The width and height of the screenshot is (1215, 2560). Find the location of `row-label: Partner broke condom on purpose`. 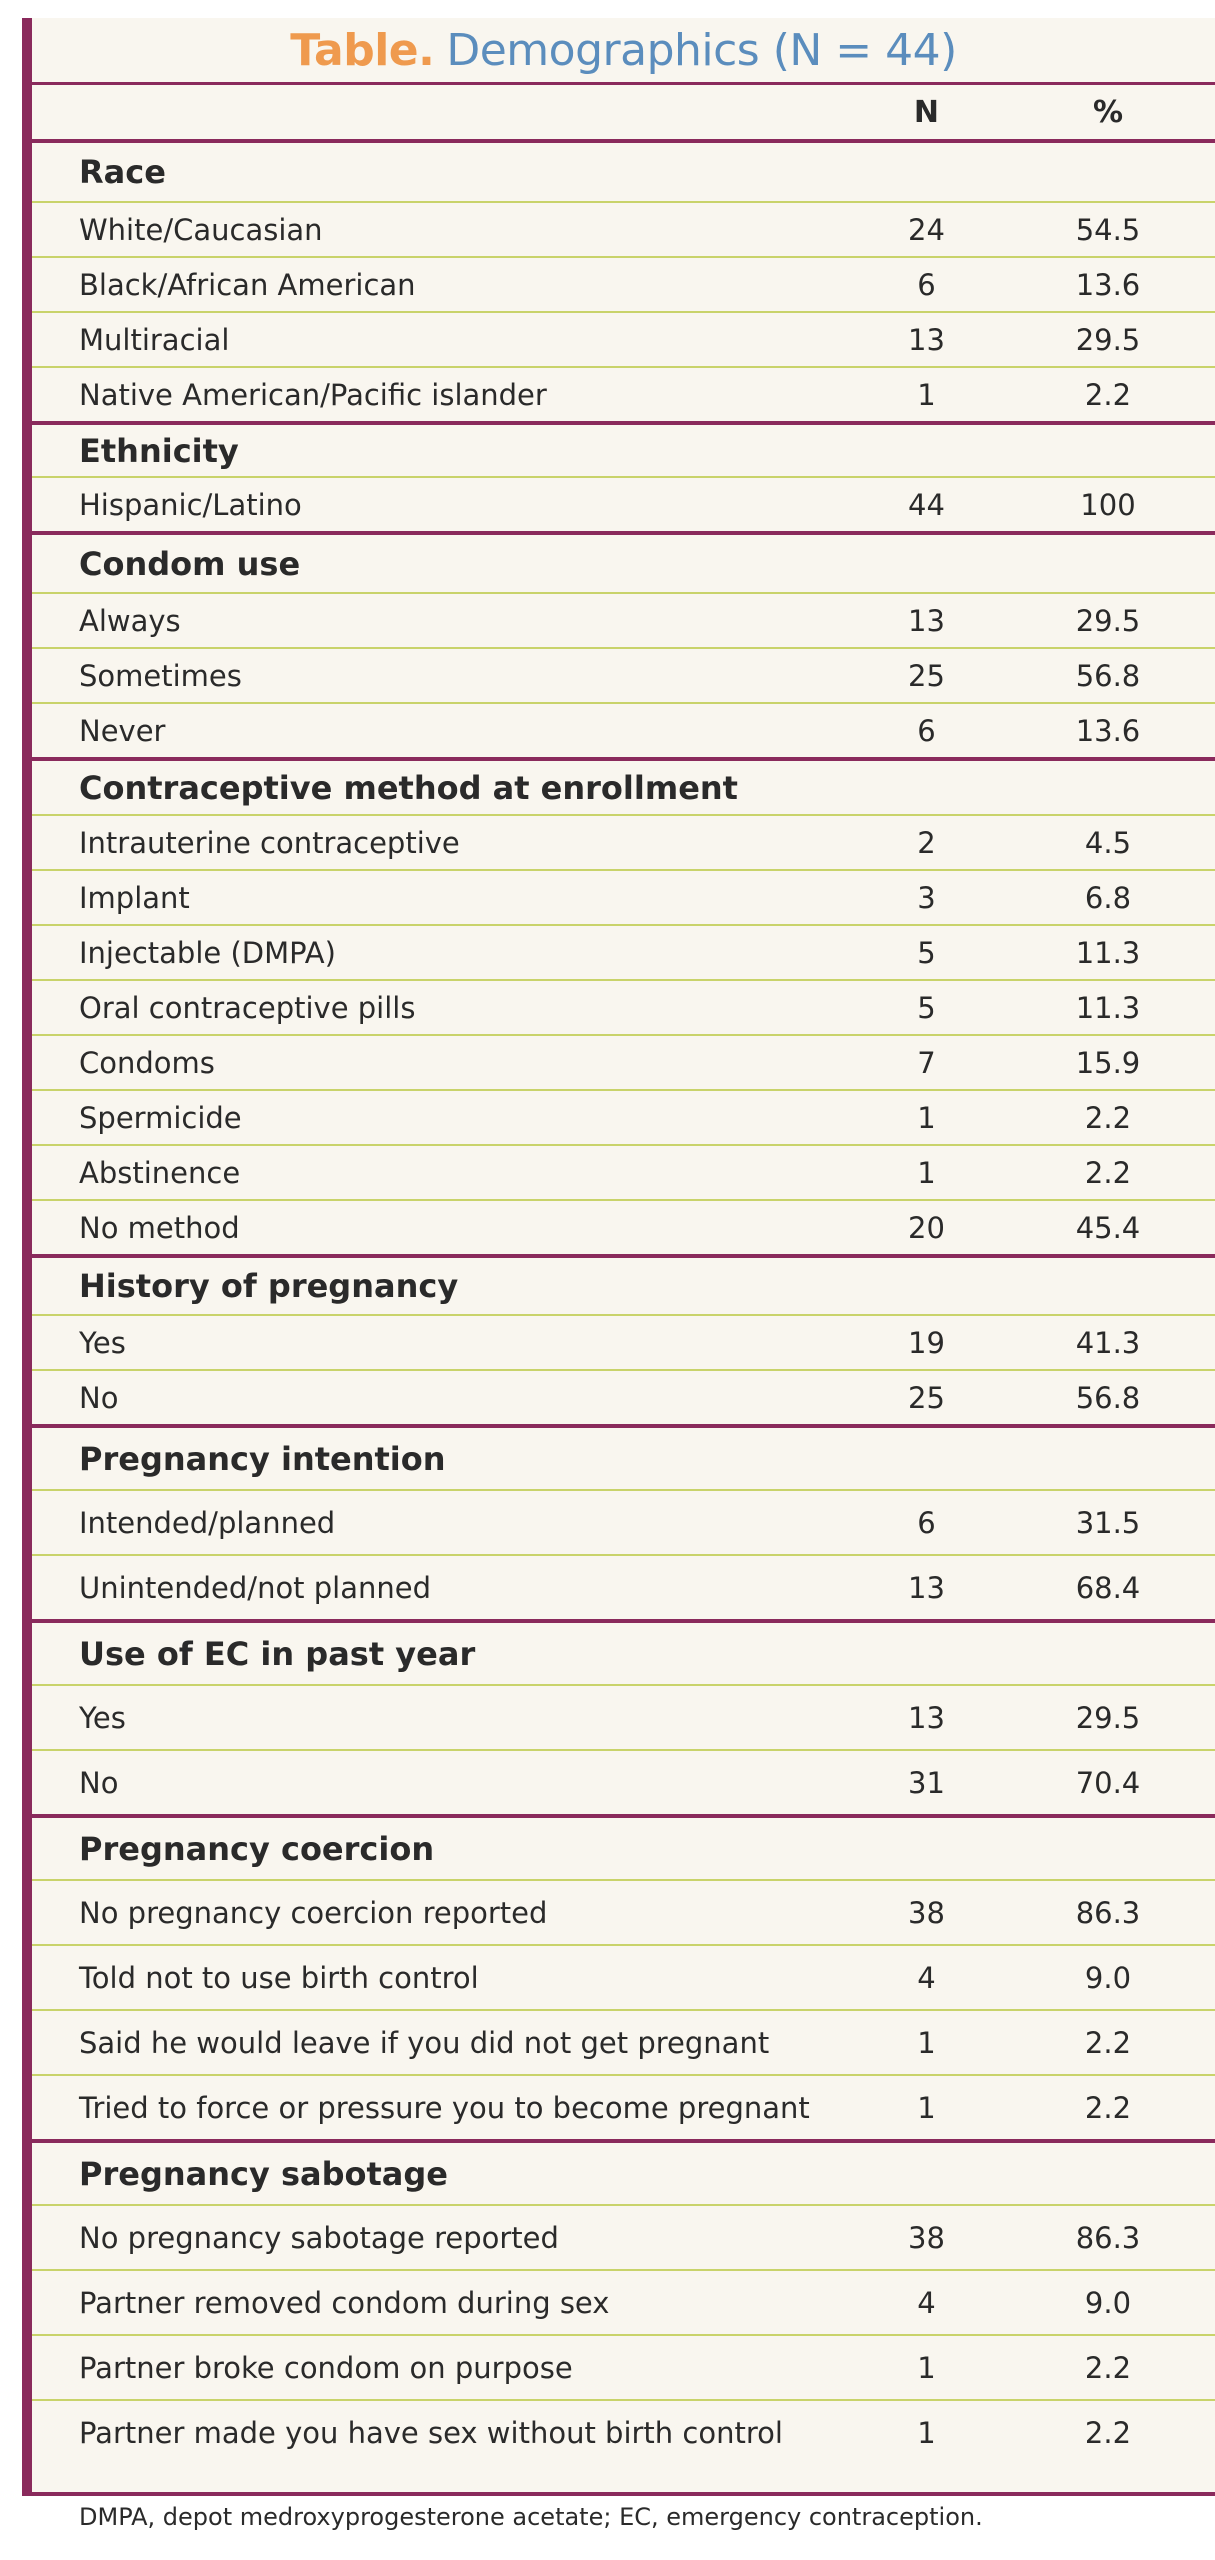

row-label: Partner broke condom on purpose is located at coordinates (326, 2367).